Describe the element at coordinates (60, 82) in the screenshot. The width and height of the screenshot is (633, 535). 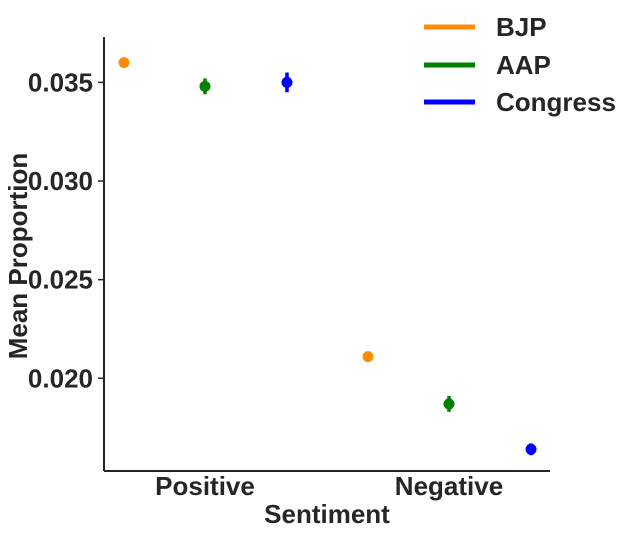
I see `y-tick-label: 0.035` at that location.